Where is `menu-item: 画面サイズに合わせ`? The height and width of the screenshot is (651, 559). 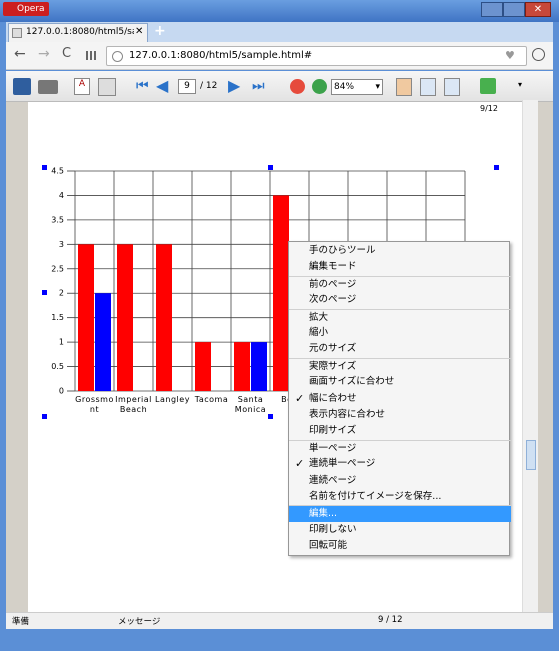
menu-item: 画面サイズに合わせ is located at coordinates (400, 382).